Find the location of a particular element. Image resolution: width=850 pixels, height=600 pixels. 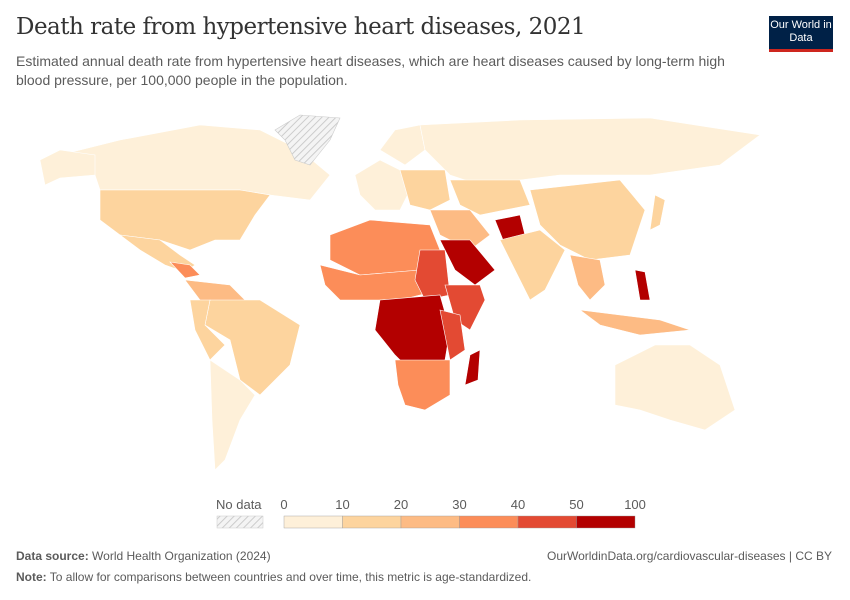

region-east-africa is located at coordinates (452, 335).